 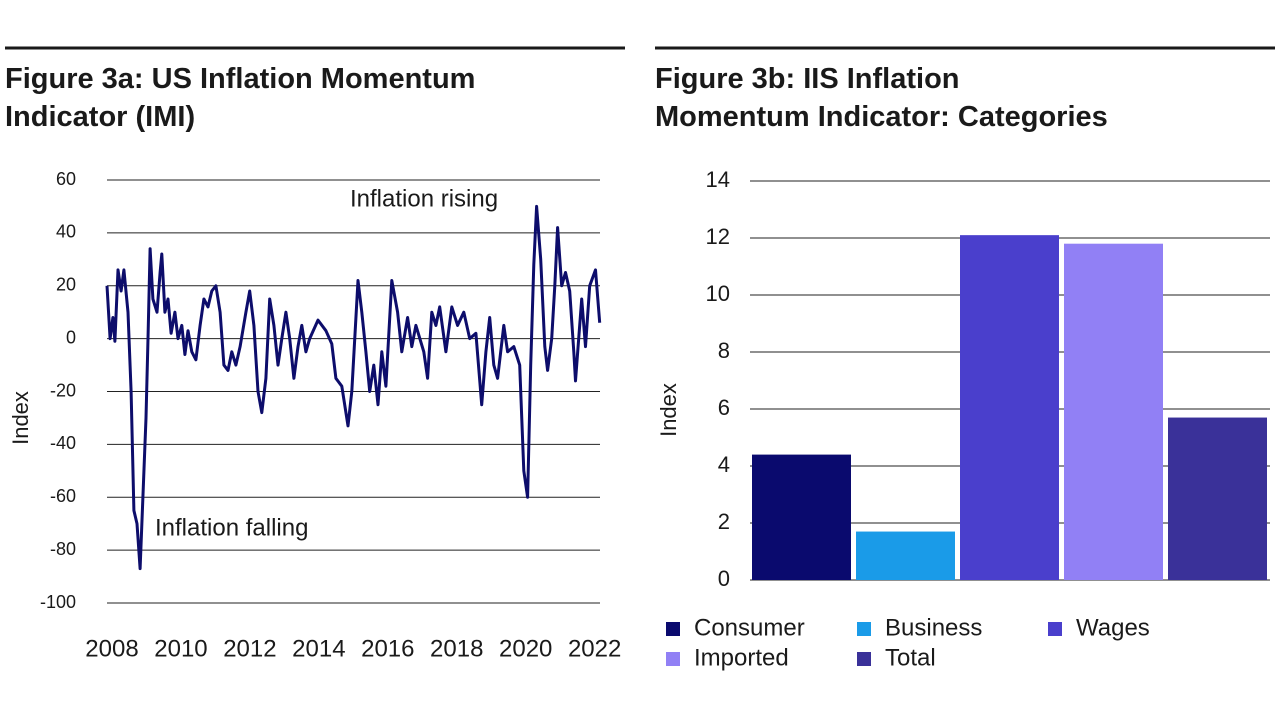 I want to click on y-tick-label: -100, so click(x=58, y=602).